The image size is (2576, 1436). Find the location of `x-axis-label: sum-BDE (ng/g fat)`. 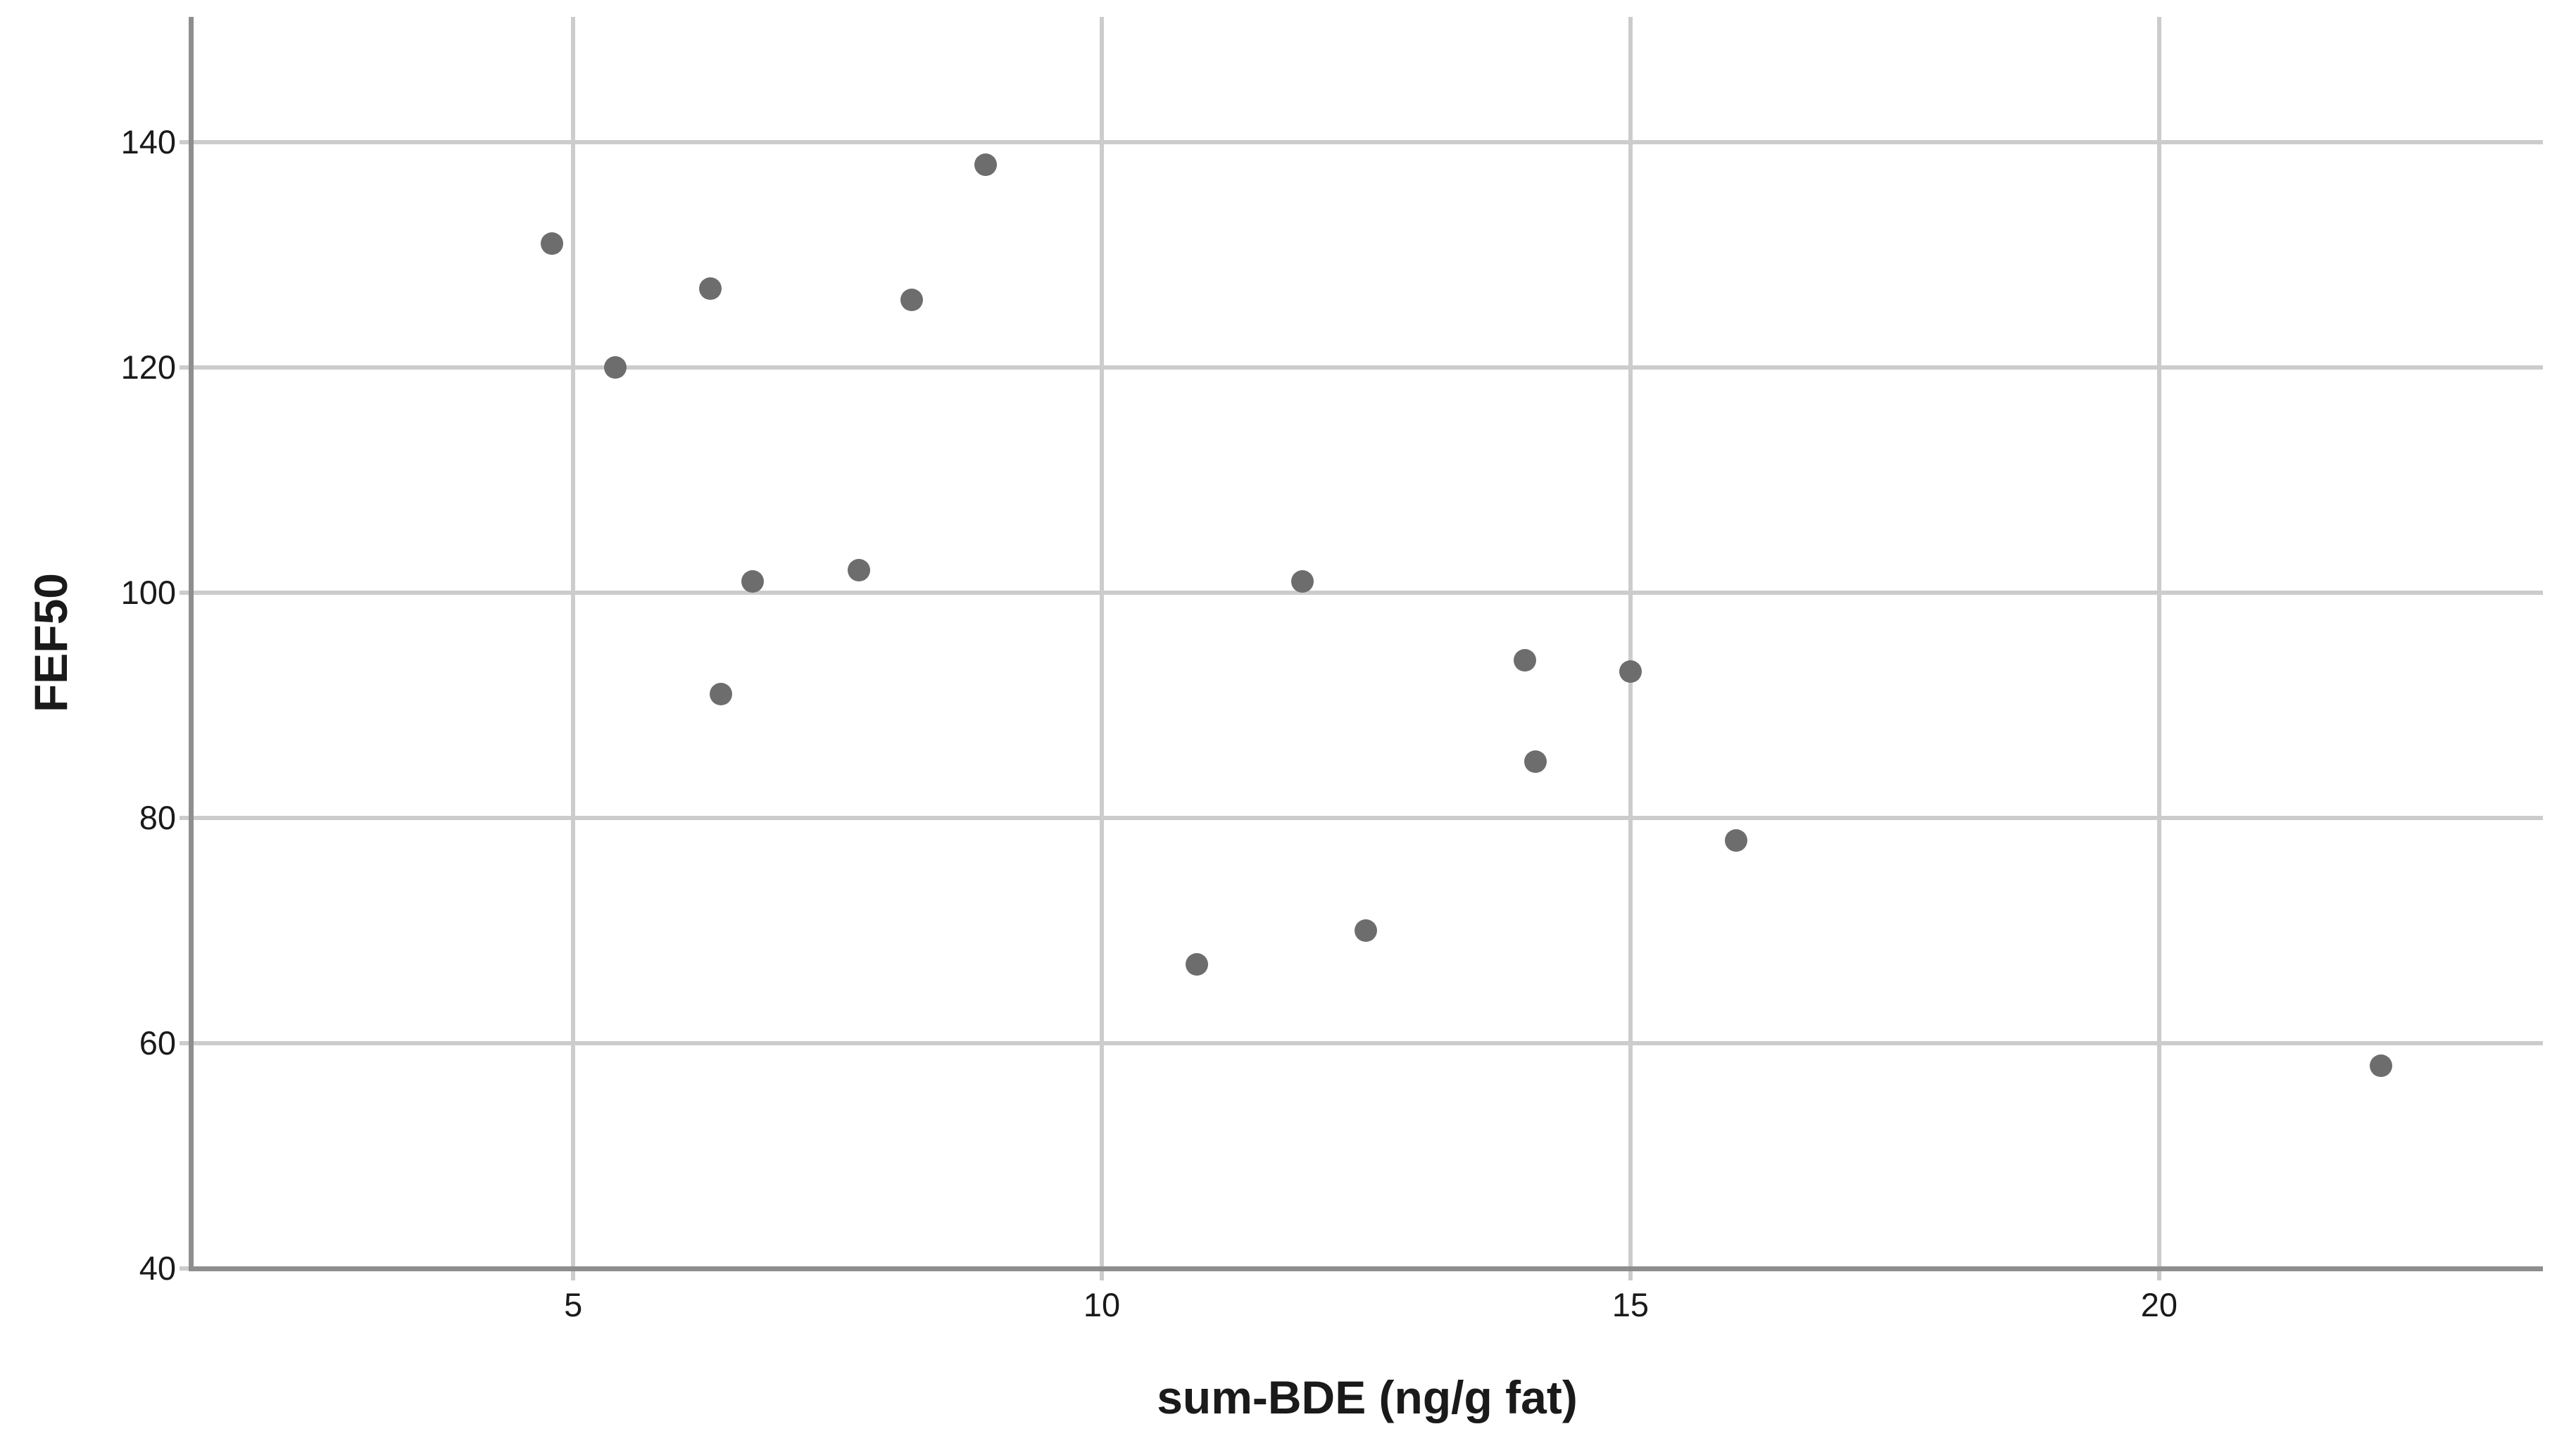

x-axis-label: sum-BDE (ng/g fat) is located at coordinates (1367, 1397).